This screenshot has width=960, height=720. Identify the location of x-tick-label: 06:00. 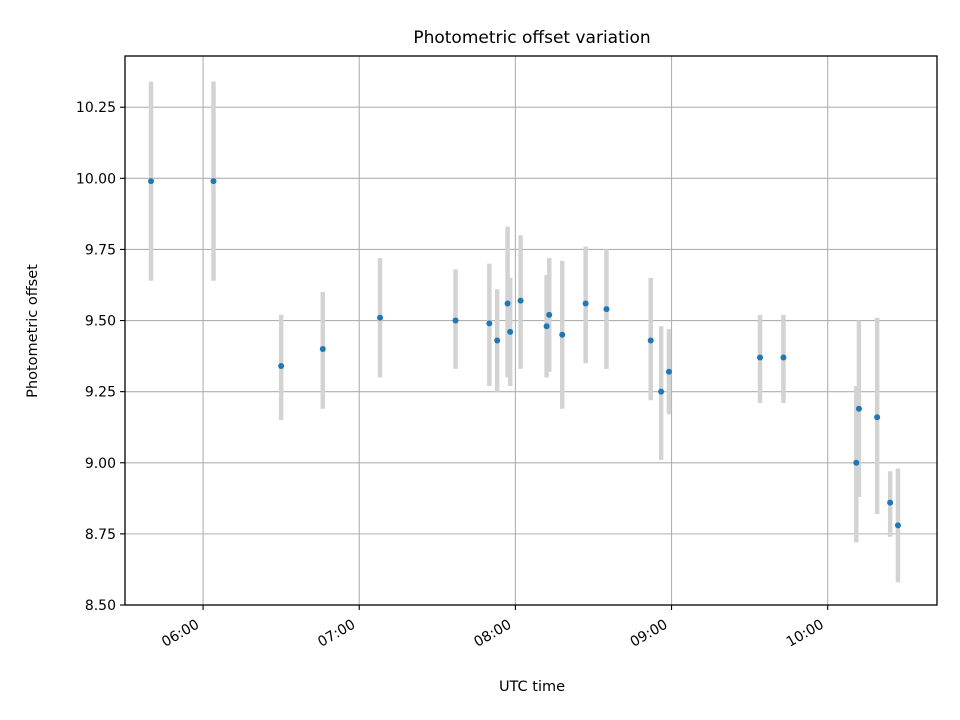
(180, 634).